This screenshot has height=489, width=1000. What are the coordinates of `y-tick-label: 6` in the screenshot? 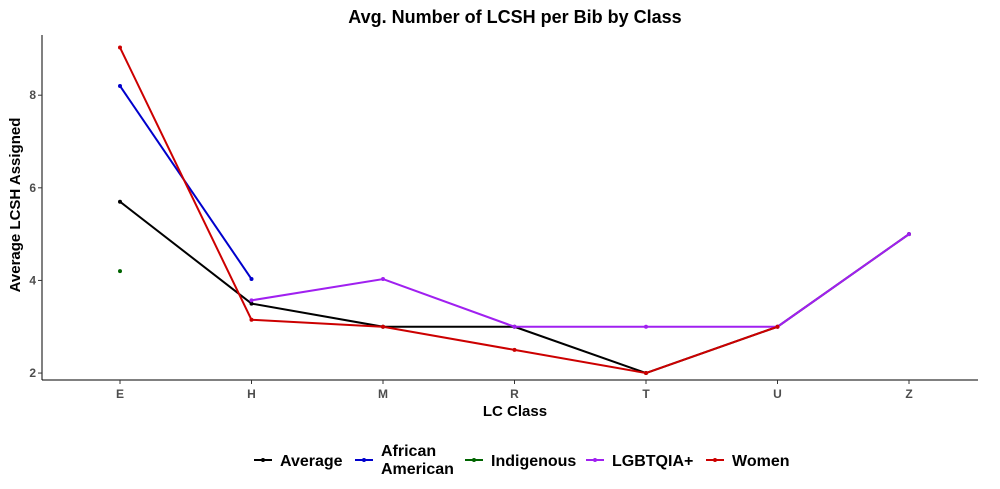 It's located at (32, 188).